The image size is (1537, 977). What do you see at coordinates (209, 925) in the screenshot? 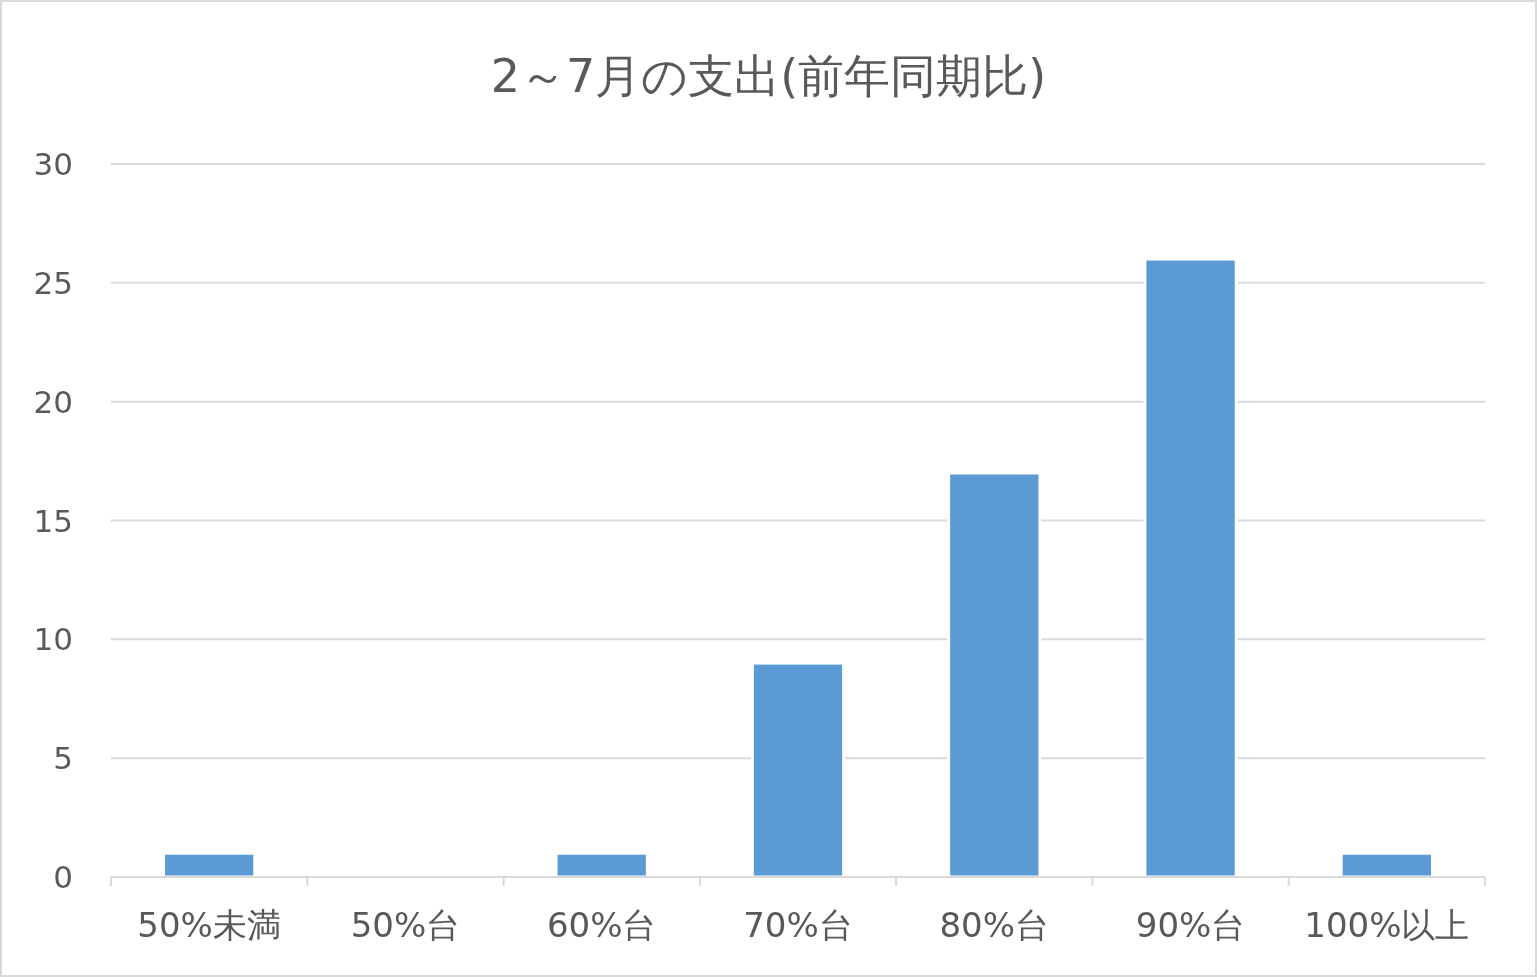
I see `x-tick: 50%未満` at bounding box center [209, 925].